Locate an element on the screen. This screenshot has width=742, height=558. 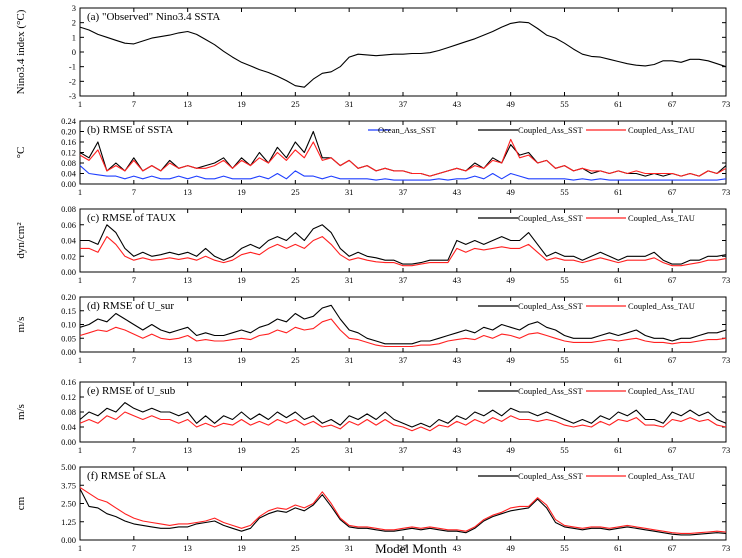
panel-title: (c) RMSE of TAUX is located at coordinates (131, 218).